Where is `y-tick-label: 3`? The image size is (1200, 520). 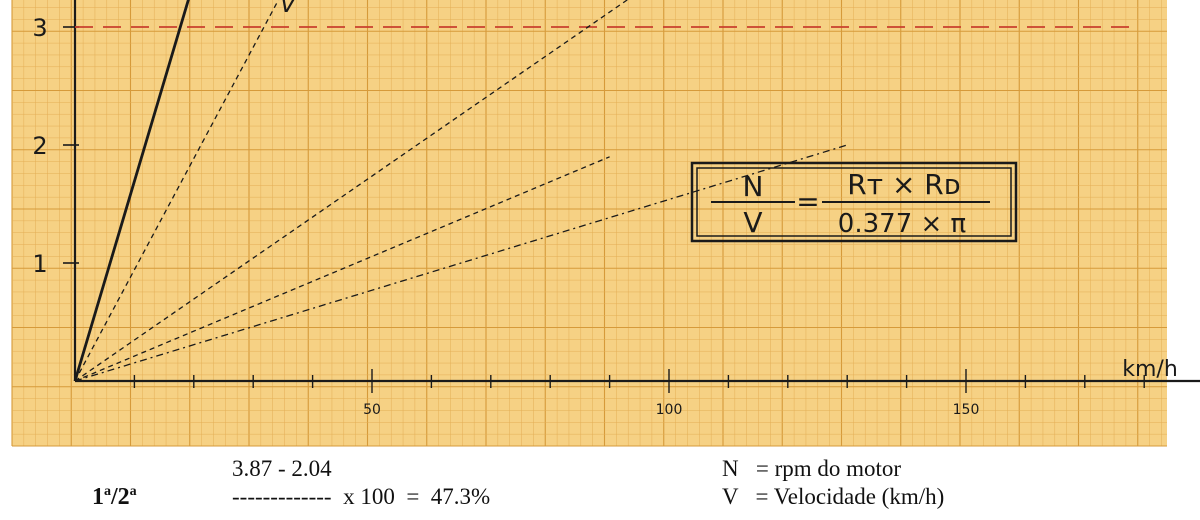
y-tick-label: 3 is located at coordinates (39, 28).